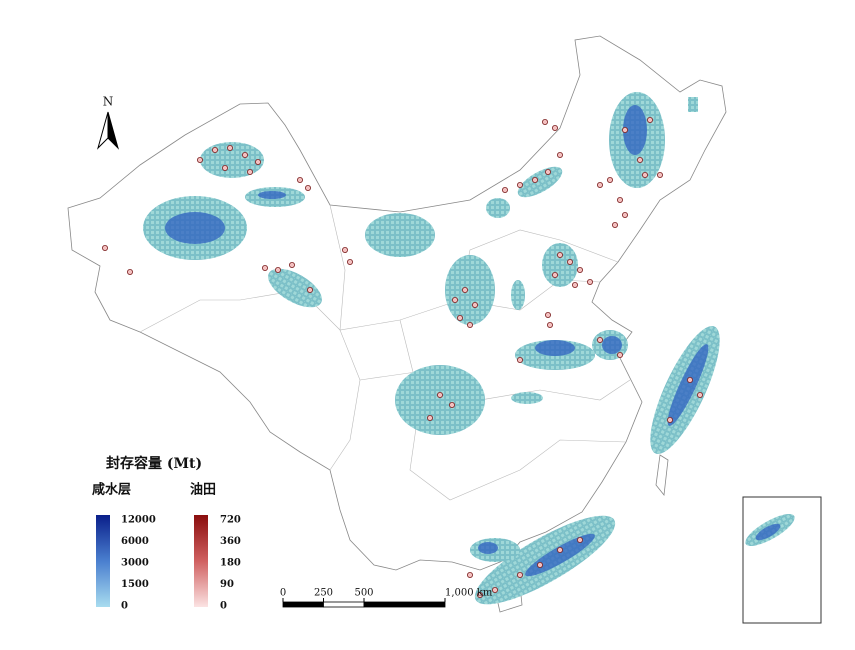 The width and height of the screenshot is (855, 650). Describe the element at coordinates (203, 490) in the screenshot. I see `legend-oil: 油田` at that location.